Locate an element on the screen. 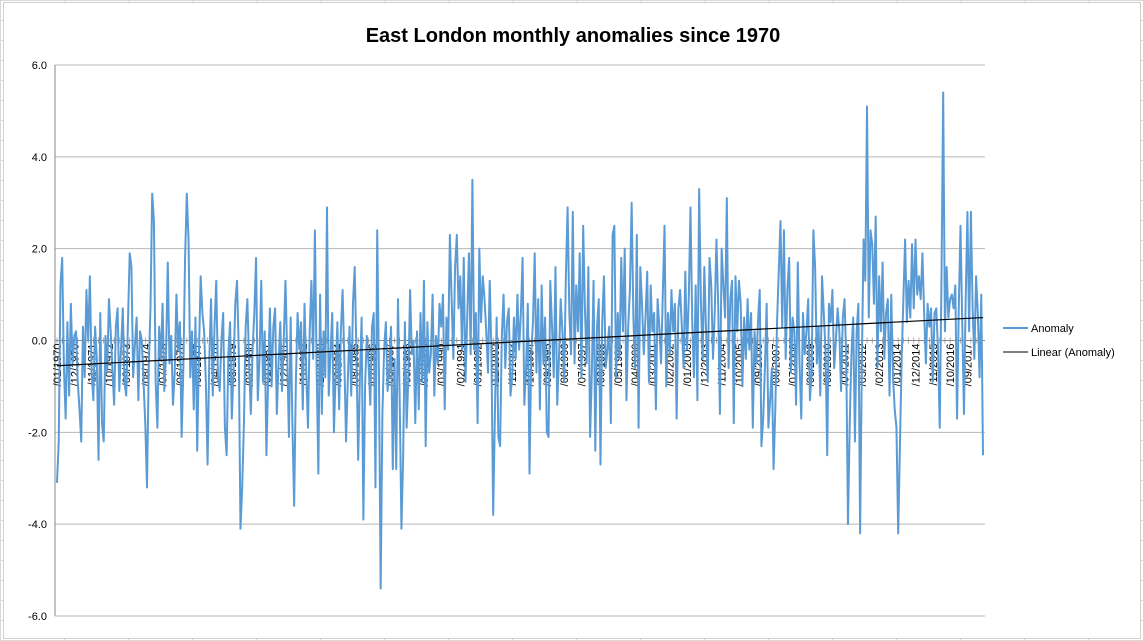  y-tick-label: -6.0 is located at coordinates (37, 617).